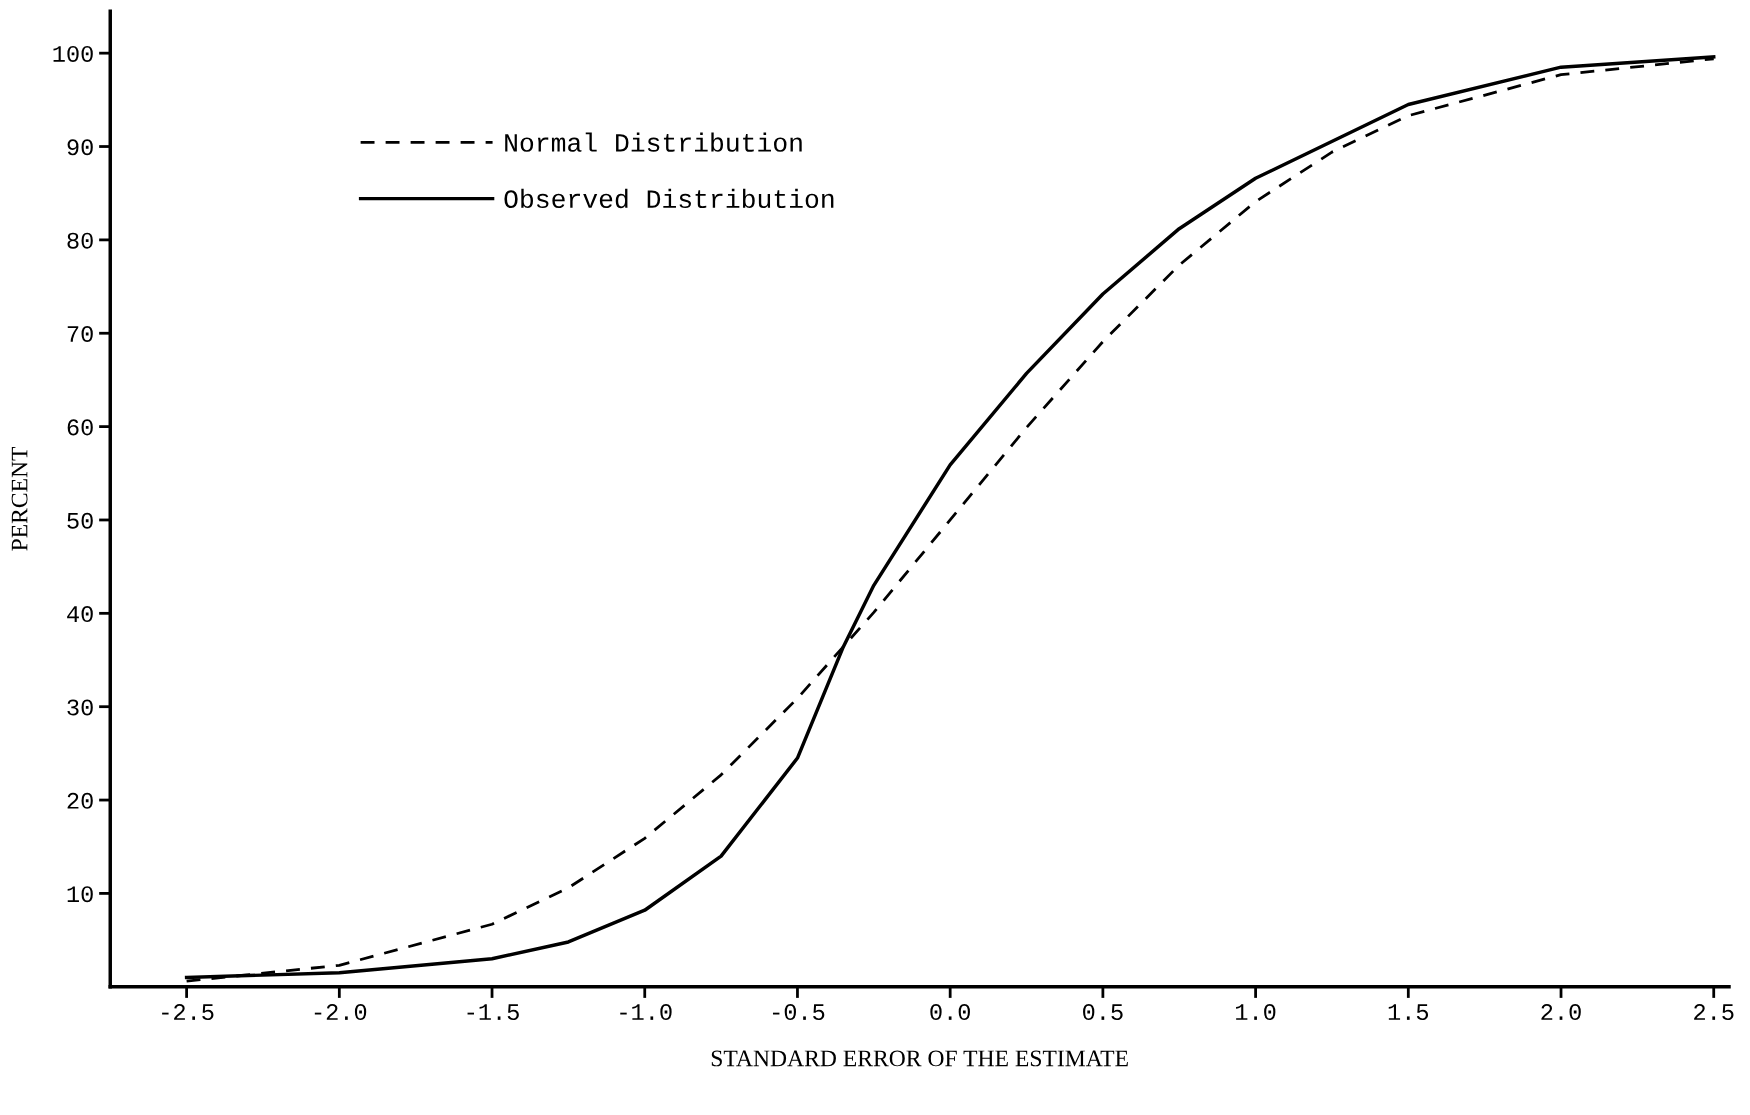 This screenshot has width=1750, height=1115. Describe the element at coordinates (950, 1012) in the screenshot. I see `x-tick-label: 0.0` at that location.